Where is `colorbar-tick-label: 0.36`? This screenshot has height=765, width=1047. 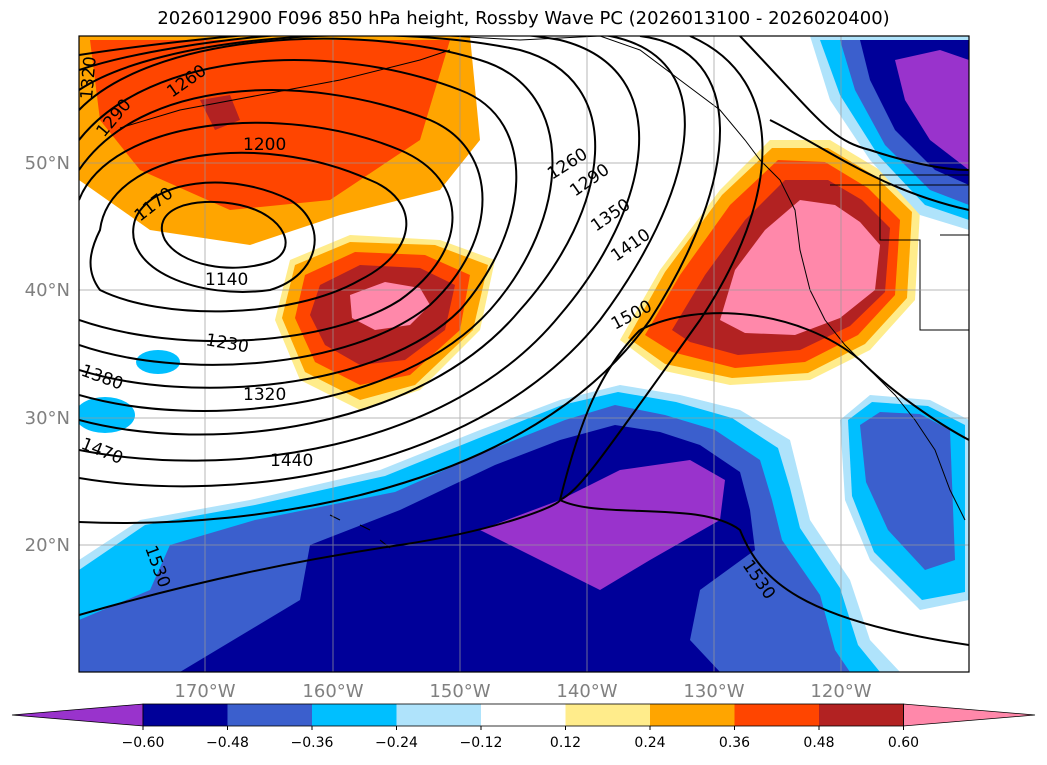
colorbar-tick-label: 0.36 is located at coordinates (734, 743).